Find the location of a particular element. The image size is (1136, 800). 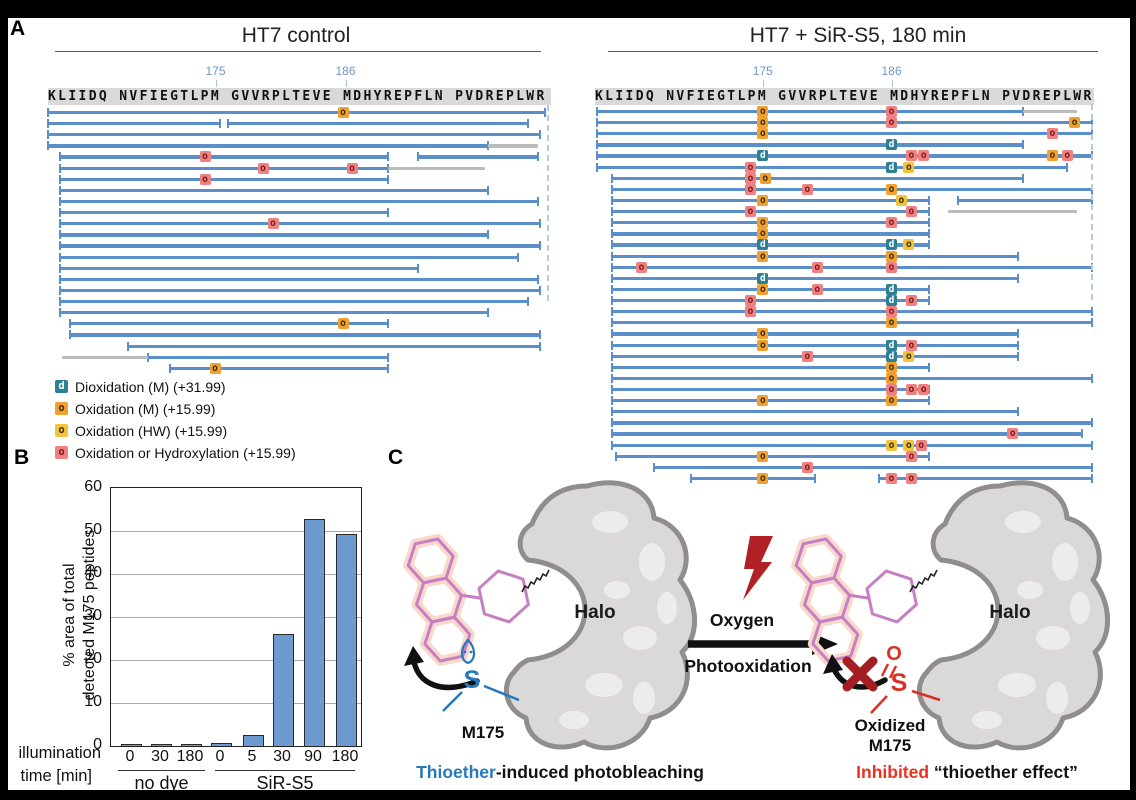

electron-transfer-arrow is located at coordinates (445, 672).